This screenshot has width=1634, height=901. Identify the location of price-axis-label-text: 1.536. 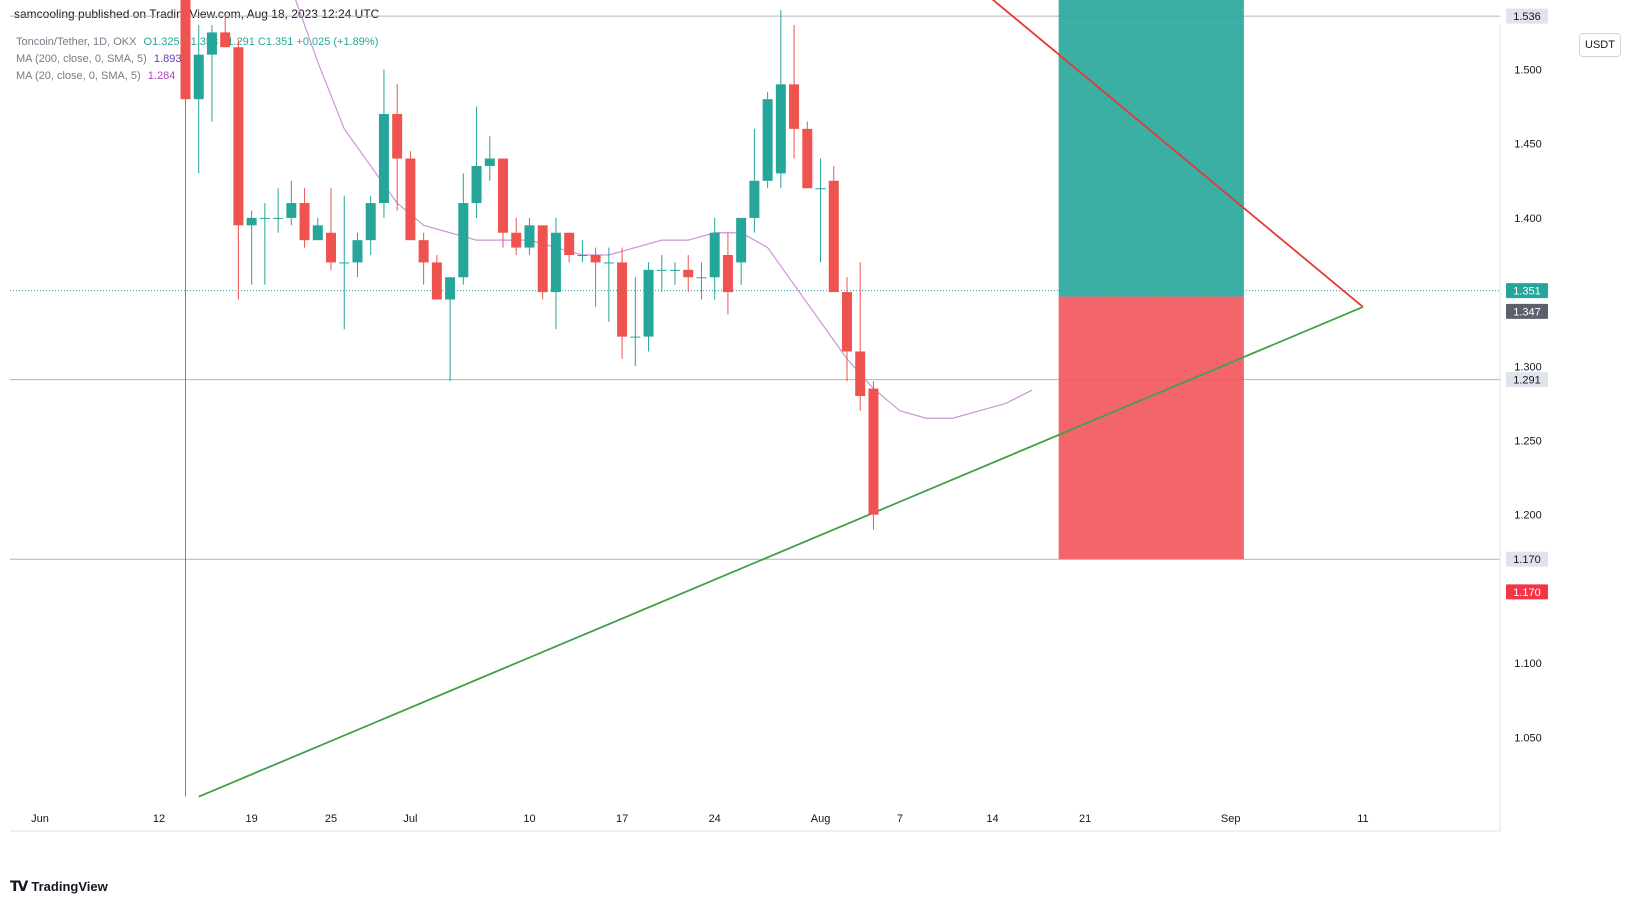
(1527, 17).